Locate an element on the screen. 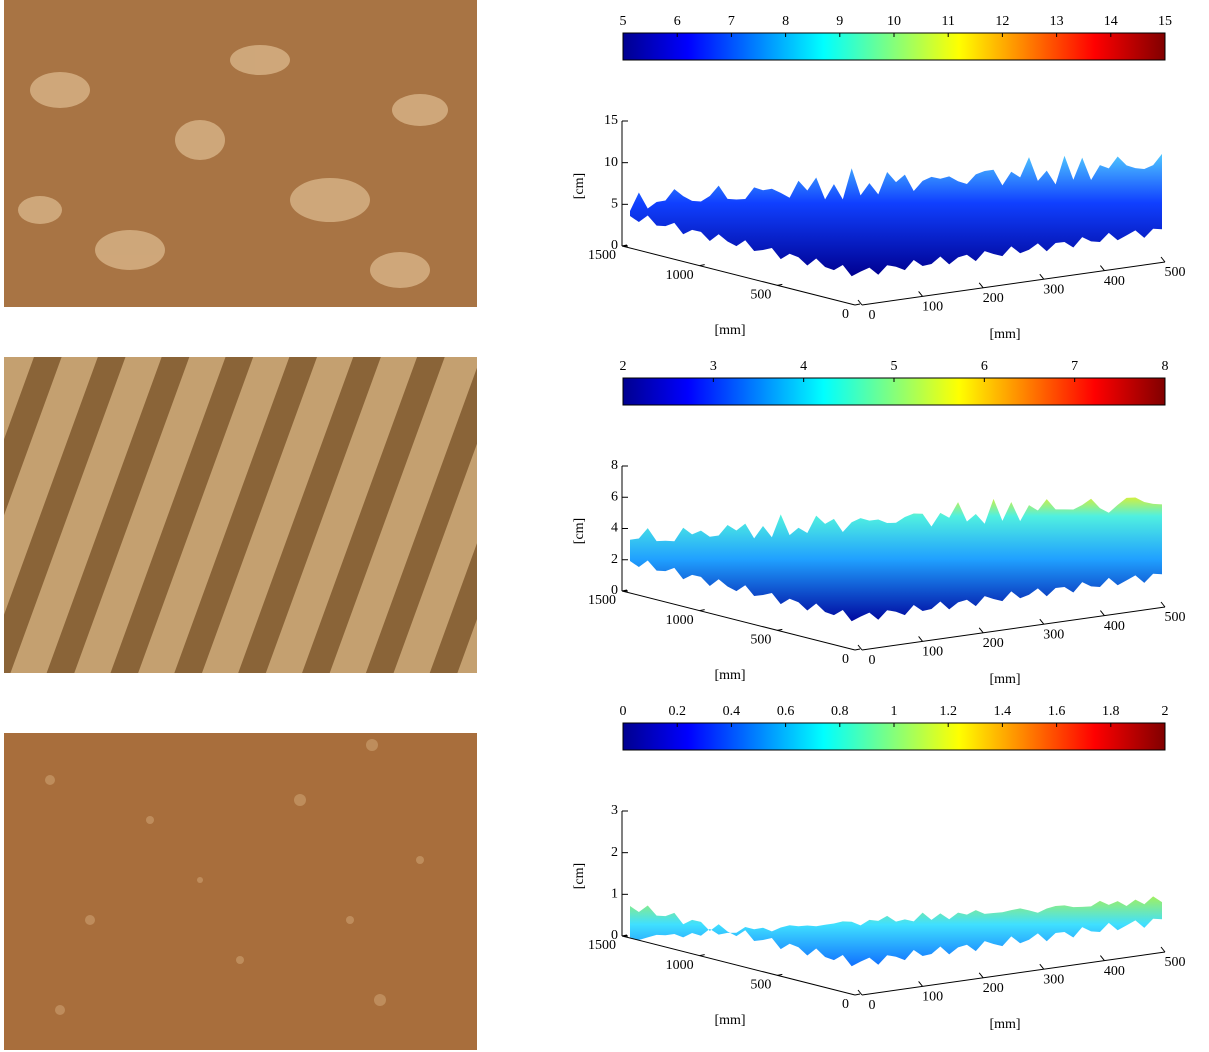 Image resolution: width=1209 pixels, height=1052 pixels. z-tick-label: 10 is located at coordinates (611, 162).